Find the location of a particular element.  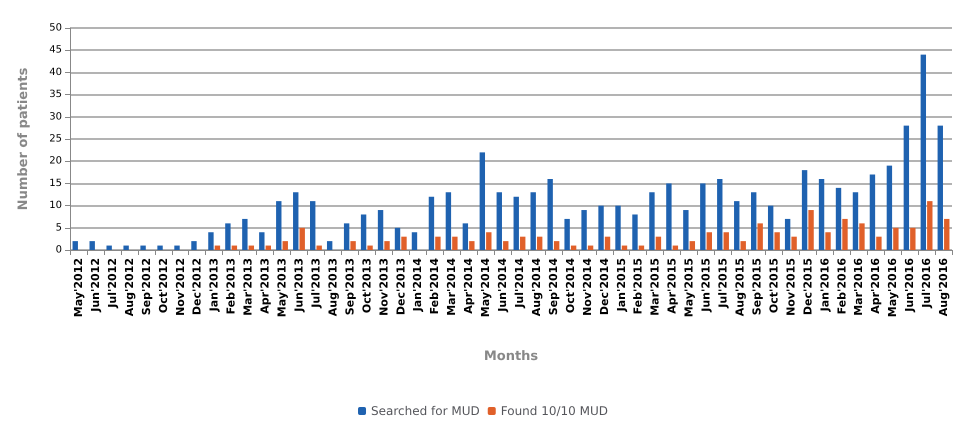

x-tick-label: Jun'2015 is located at coordinates (706, 285).